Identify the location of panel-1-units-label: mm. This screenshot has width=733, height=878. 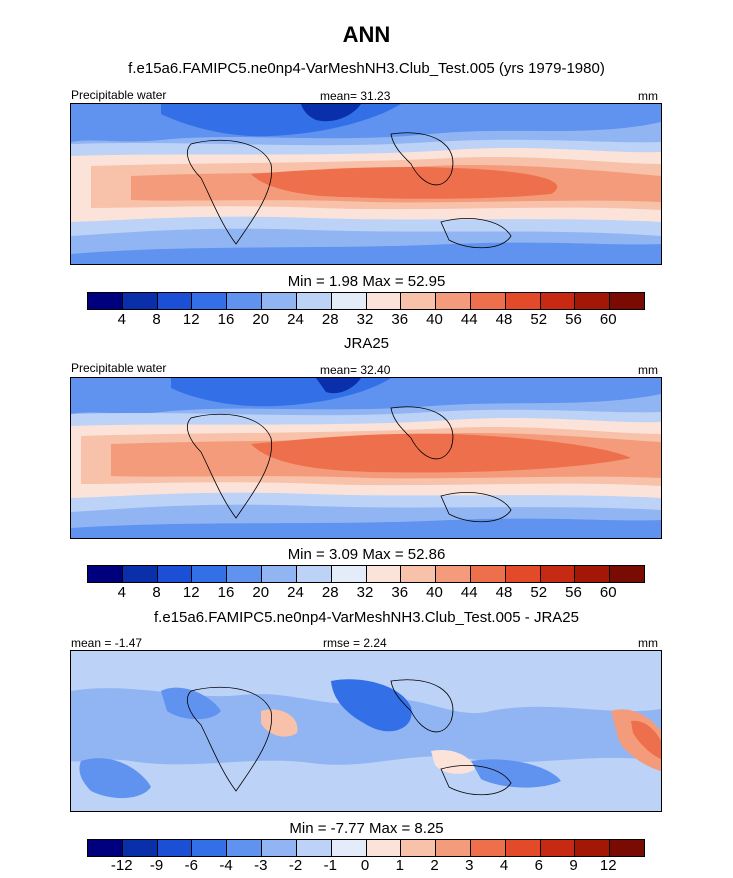
(648, 96).